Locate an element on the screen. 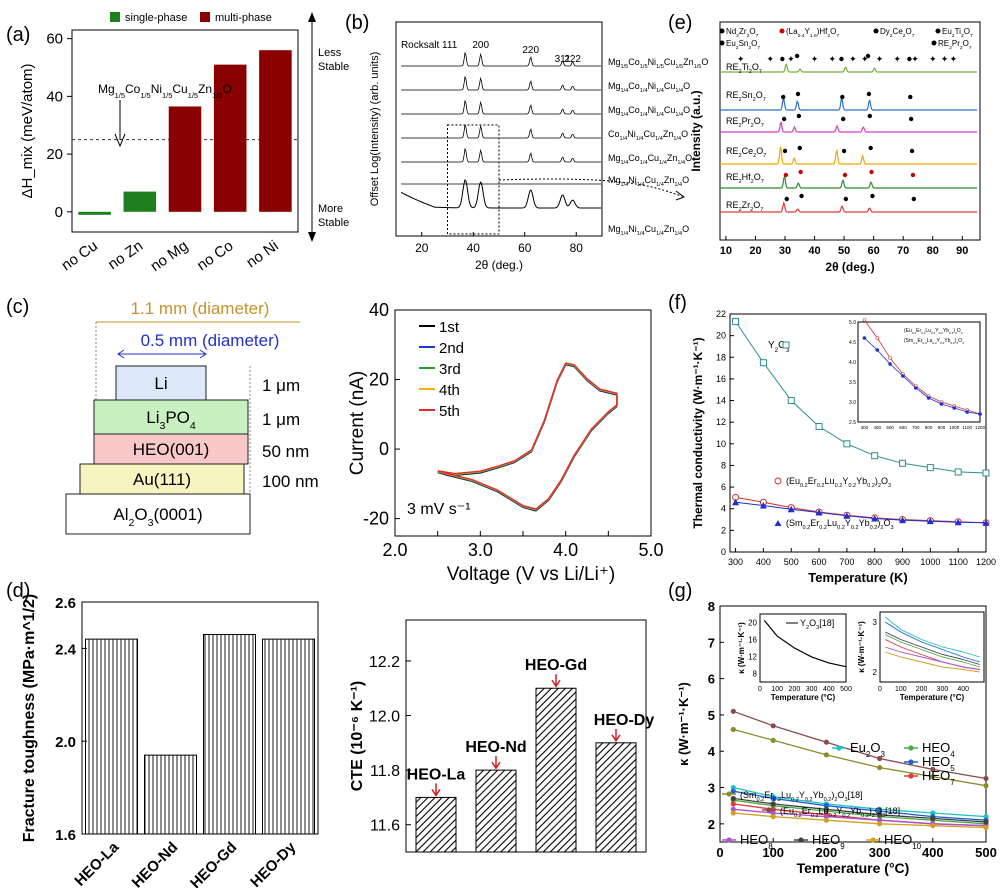 The image size is (1000, 888). legend-label: Eu2O3 is located at coordinates (868, 749).